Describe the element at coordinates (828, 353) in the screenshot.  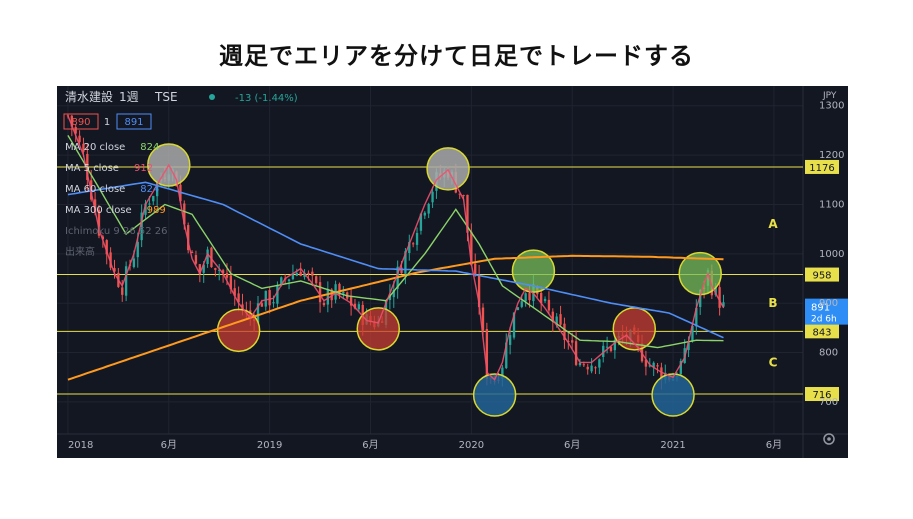
I see `price-tick-label: 800` at that location.